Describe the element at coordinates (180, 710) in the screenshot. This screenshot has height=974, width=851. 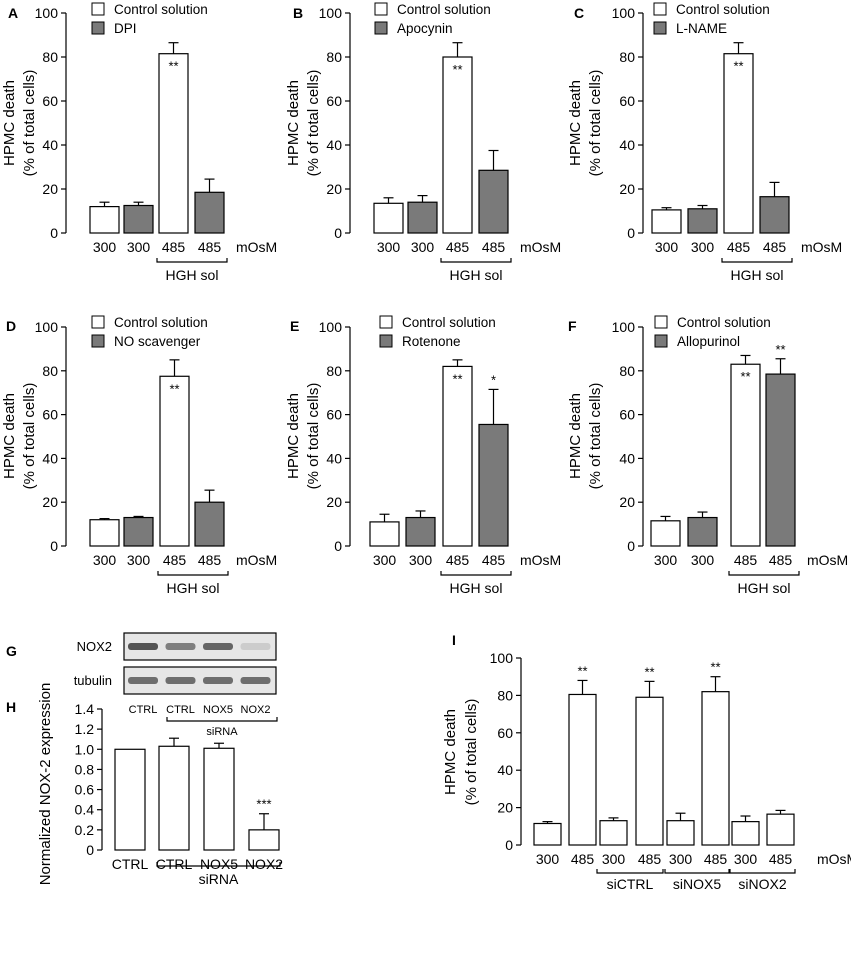
I see `blot-lane-label: CTRL` at that location.